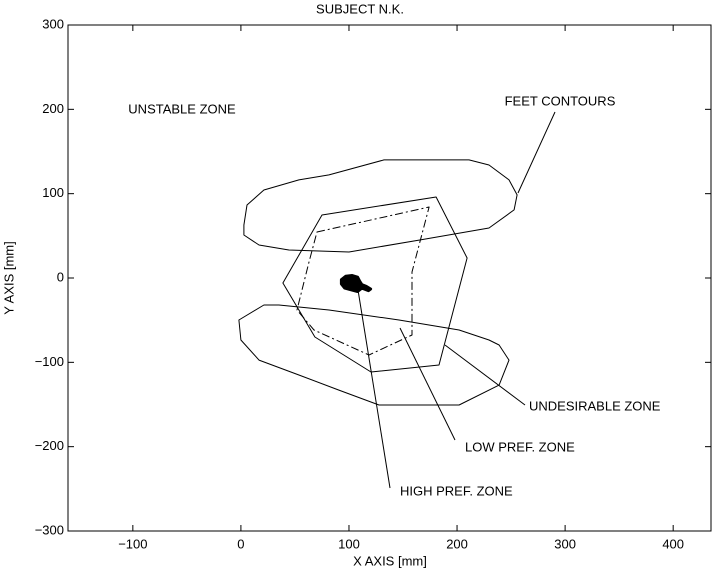  I want to click on y-tick-label: 200, so click(53, 108).